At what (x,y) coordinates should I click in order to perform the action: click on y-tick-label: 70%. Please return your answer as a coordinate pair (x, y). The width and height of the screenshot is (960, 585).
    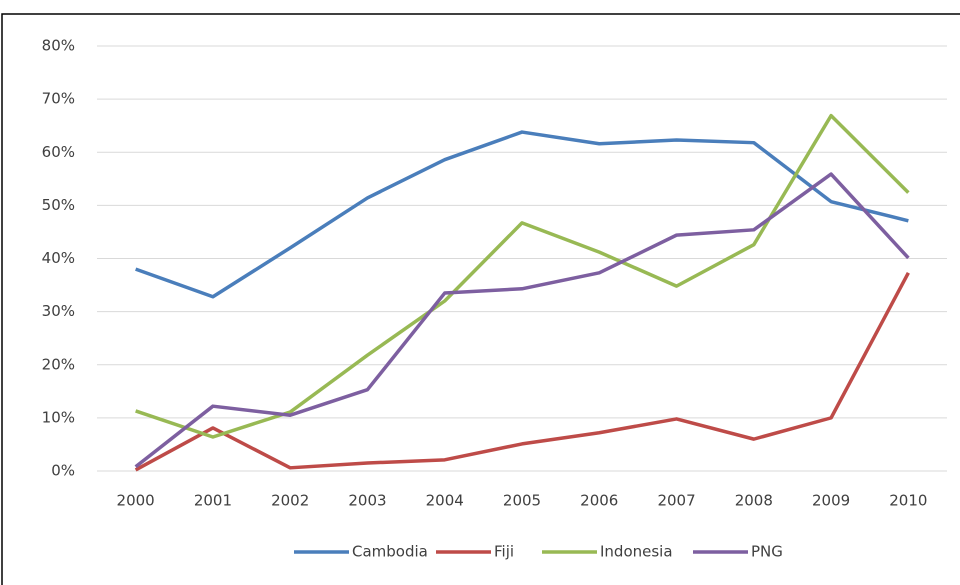
    Looking at the image, I should click on (58, 99).